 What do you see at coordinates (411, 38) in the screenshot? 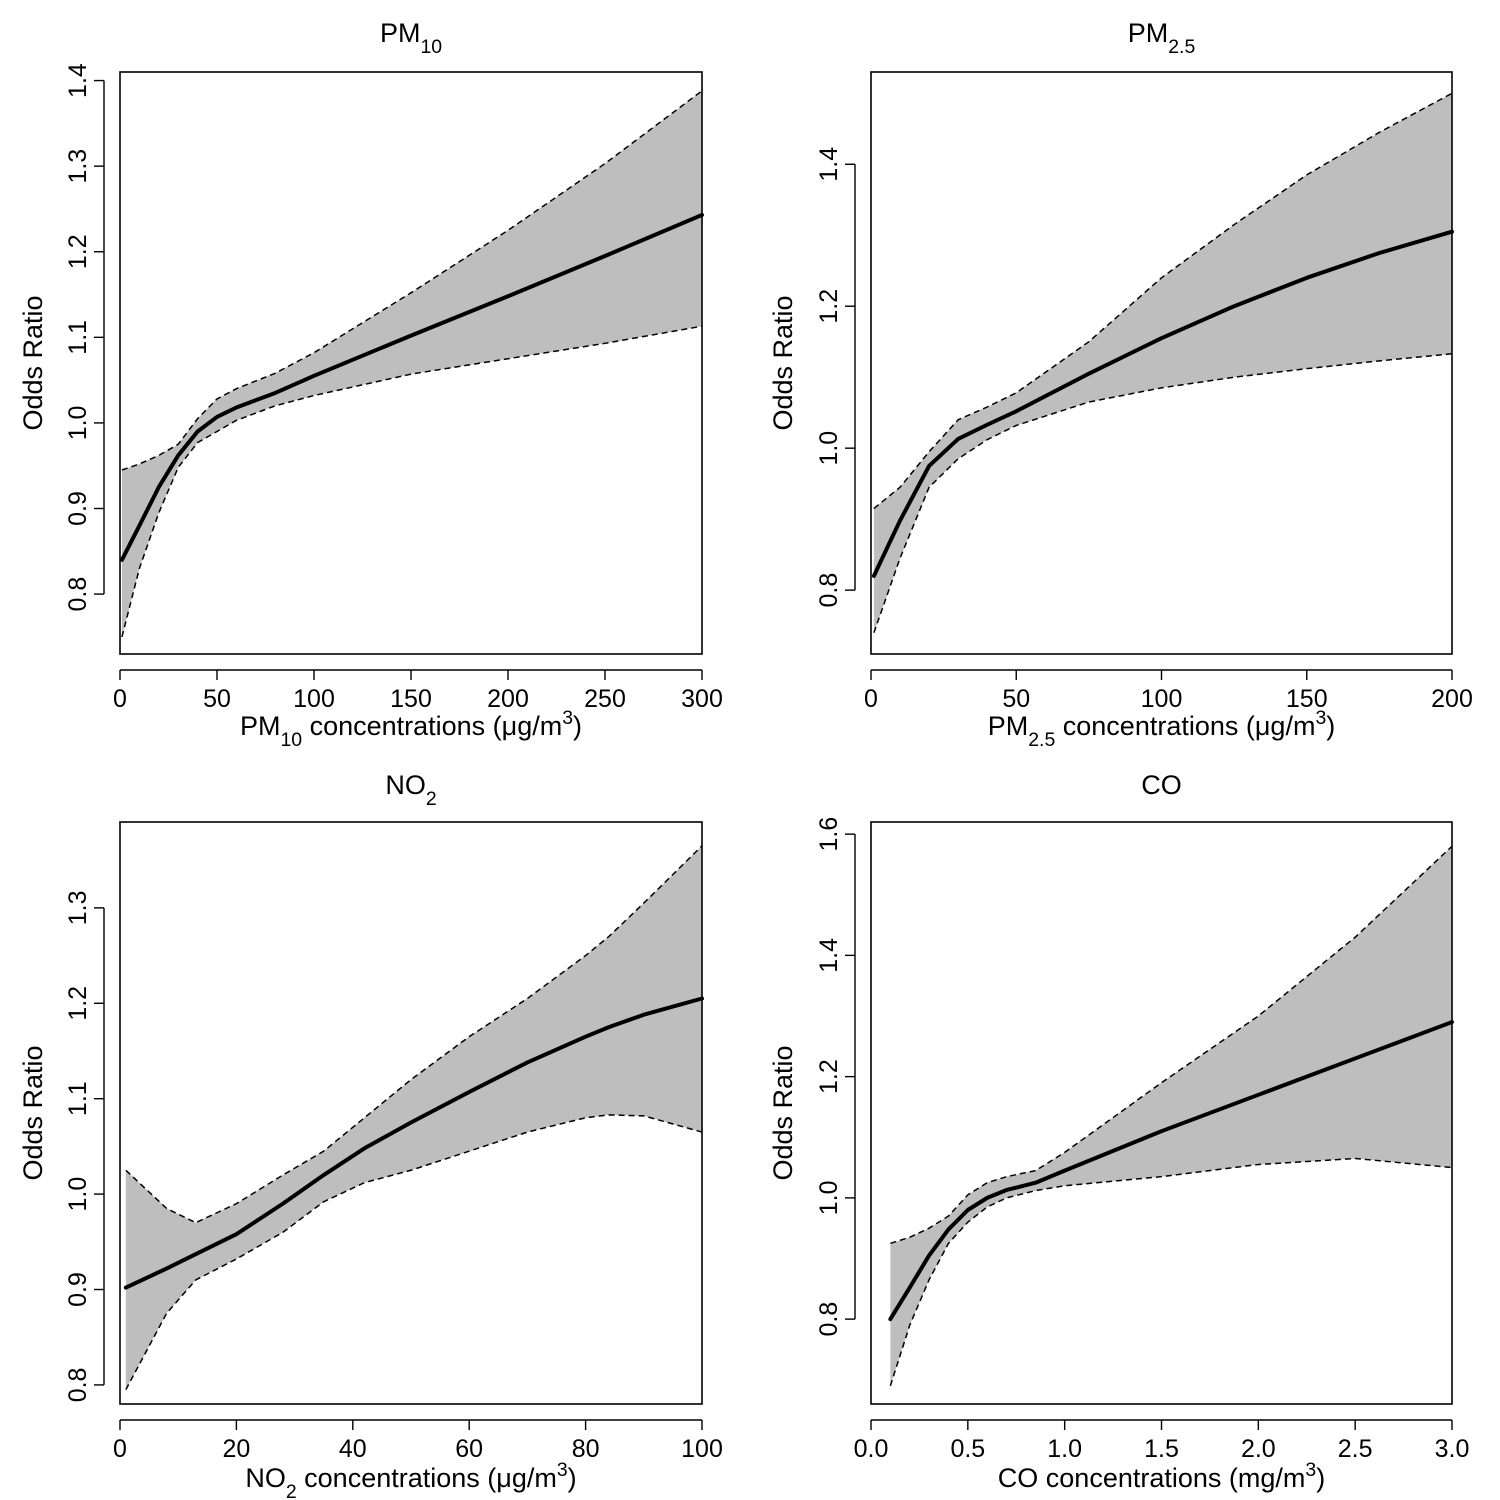
I see `panel-title: PM10` at bounding box center [411, 38].